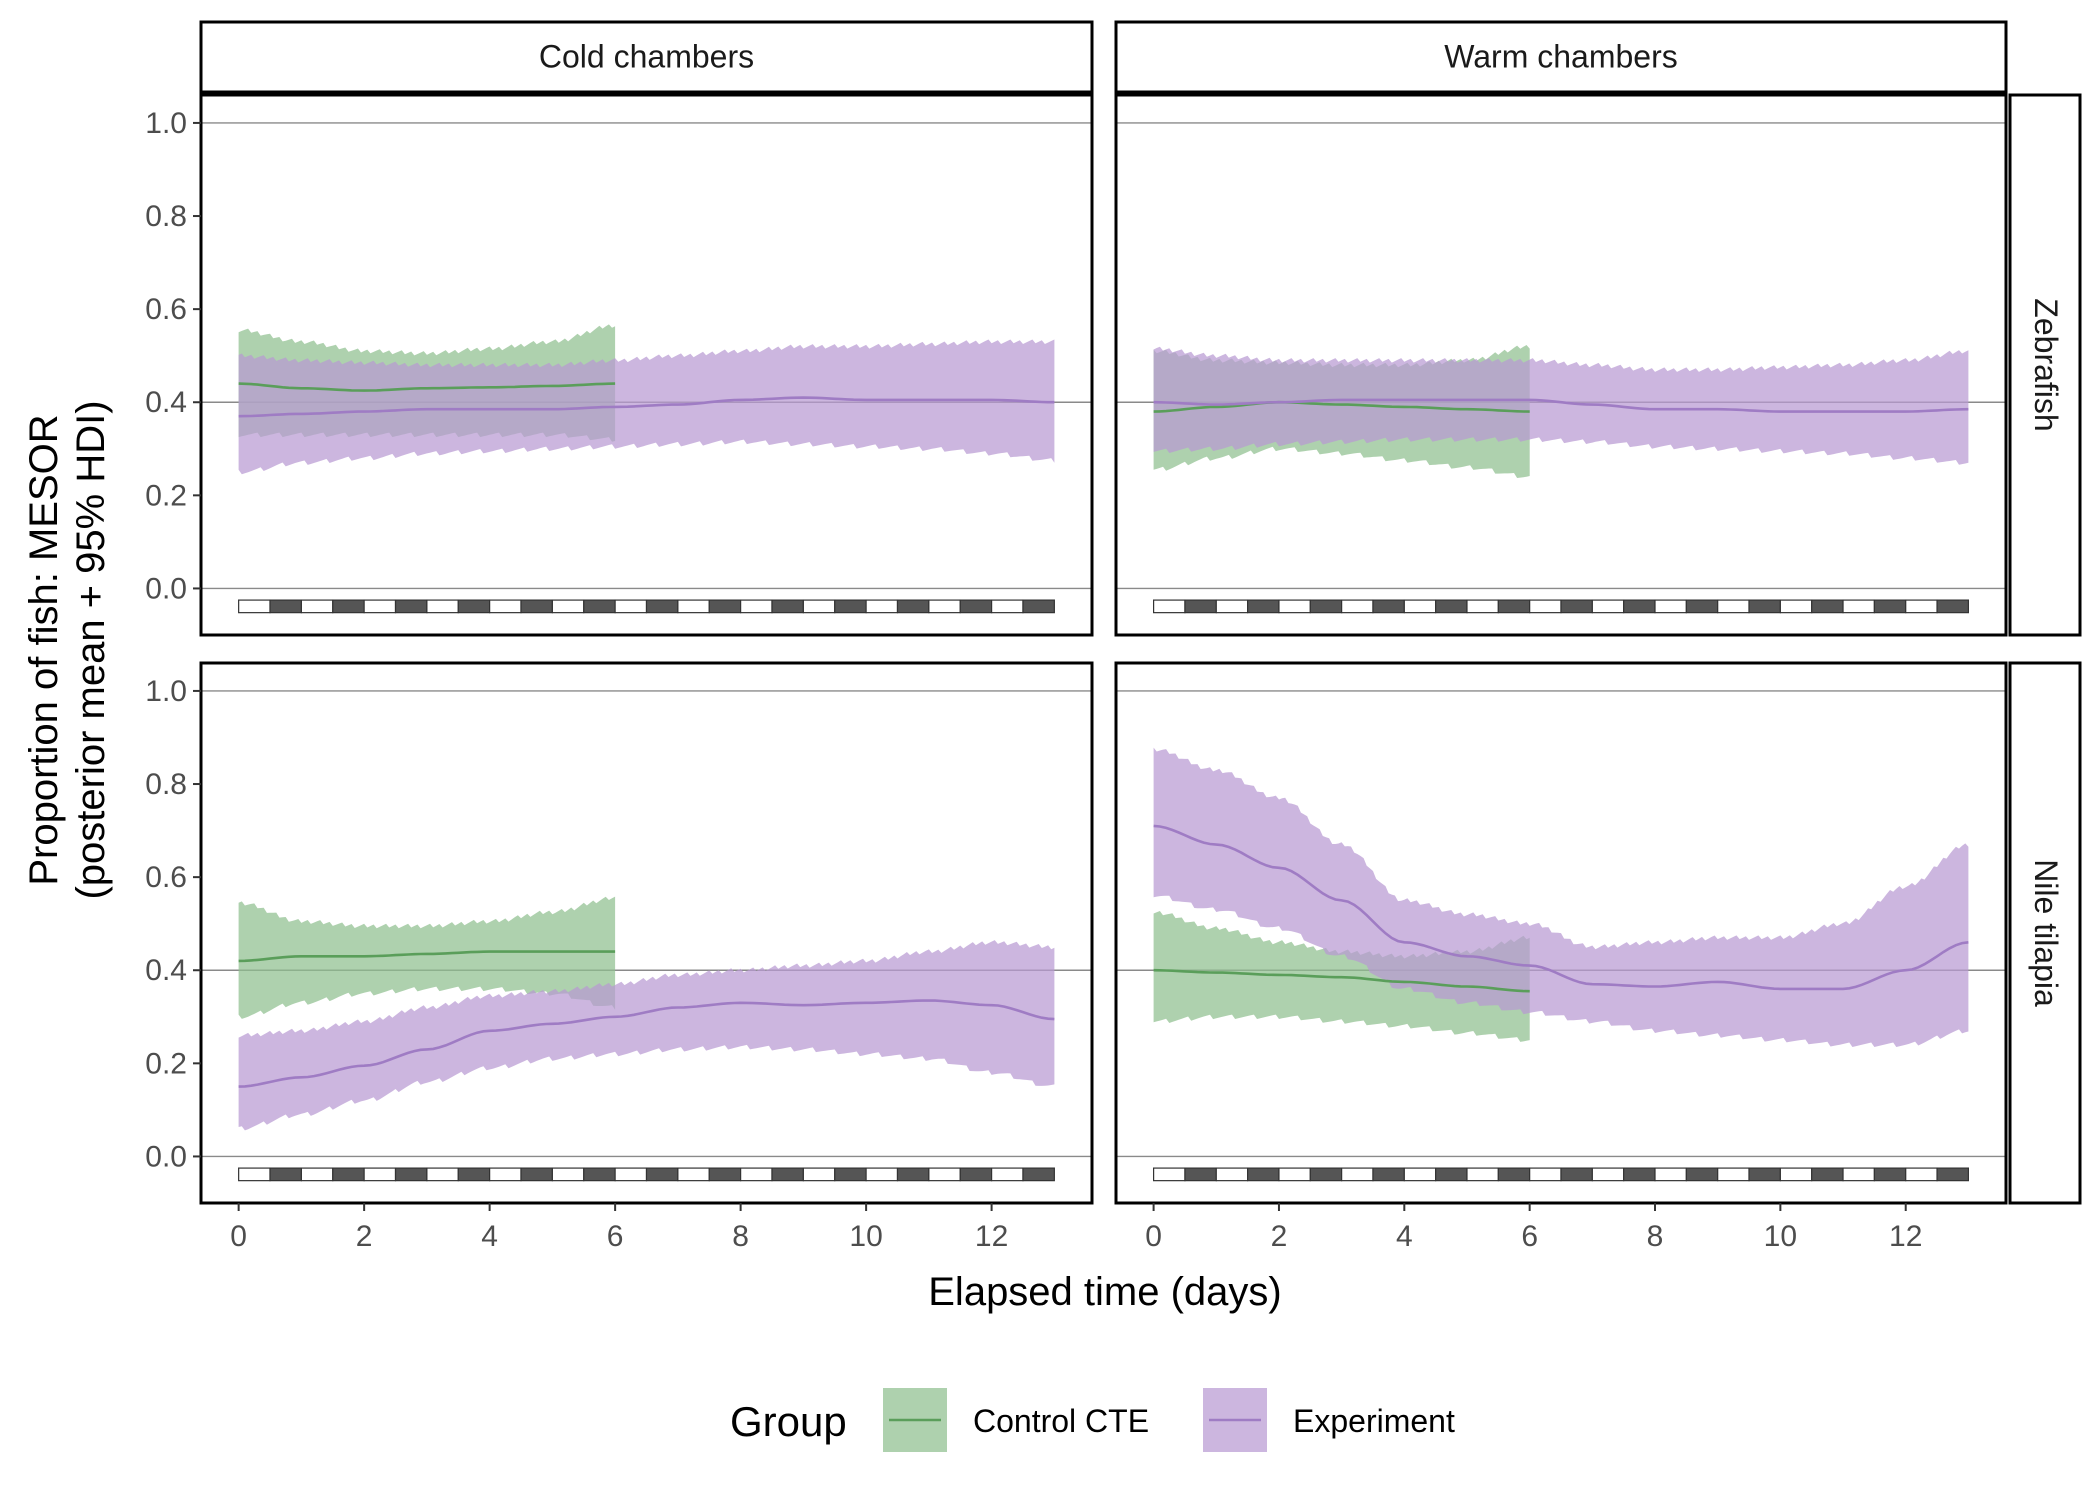  I want to click on y-axis-title-line2: (posterior mean + 95% HDI), so click(91, 649).